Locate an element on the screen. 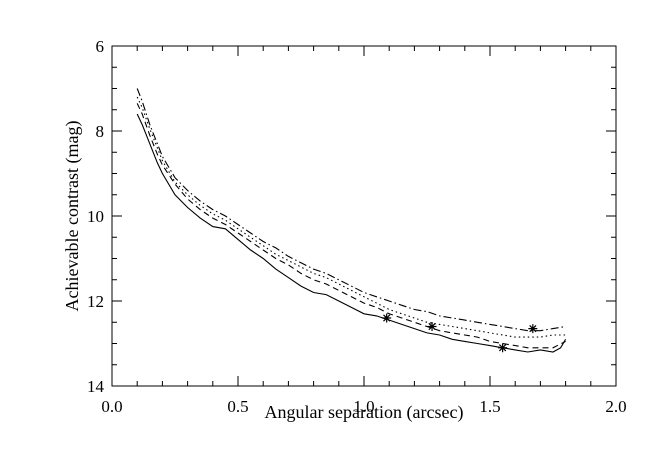 The height and width of the screenshot is (468, 654). x-axis-title: Angular separation (arcsec) is located at coordinates (364, 412).